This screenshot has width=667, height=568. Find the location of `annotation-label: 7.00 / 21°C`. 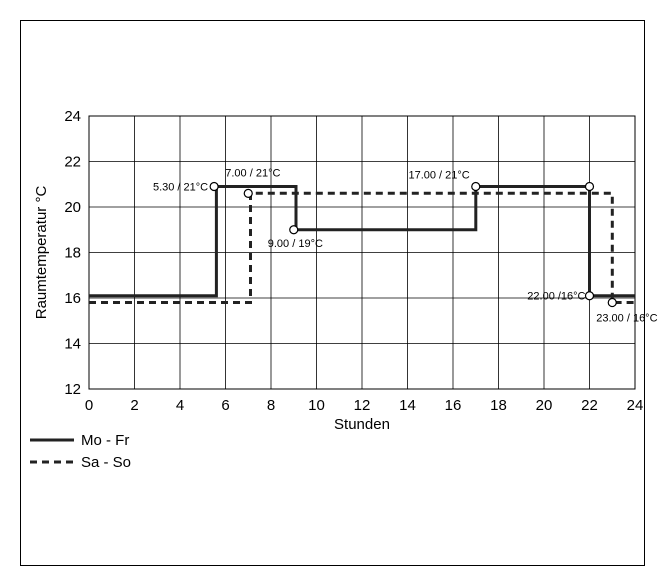

annotation-label: 7.00 / 21°C is located at coordinates (252, 173).